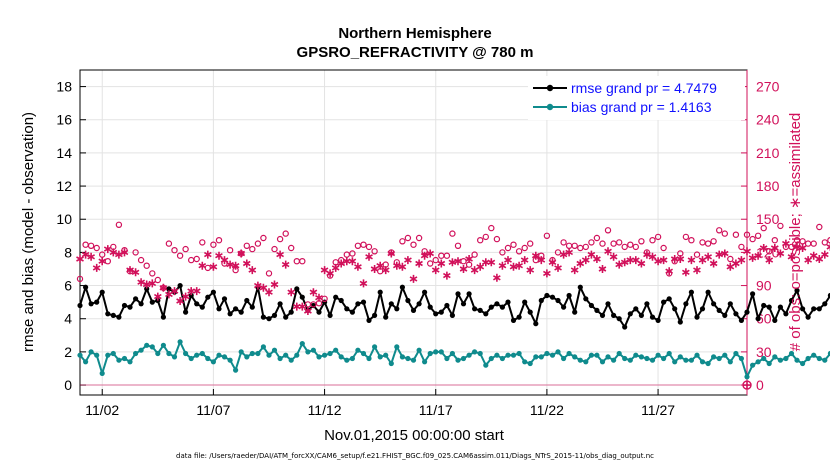 The width and height of the screenshot is (830, 470). Describe the element at coordinates (64, 87) in the screenshot. I see `y-tick-label: 18` at that location.